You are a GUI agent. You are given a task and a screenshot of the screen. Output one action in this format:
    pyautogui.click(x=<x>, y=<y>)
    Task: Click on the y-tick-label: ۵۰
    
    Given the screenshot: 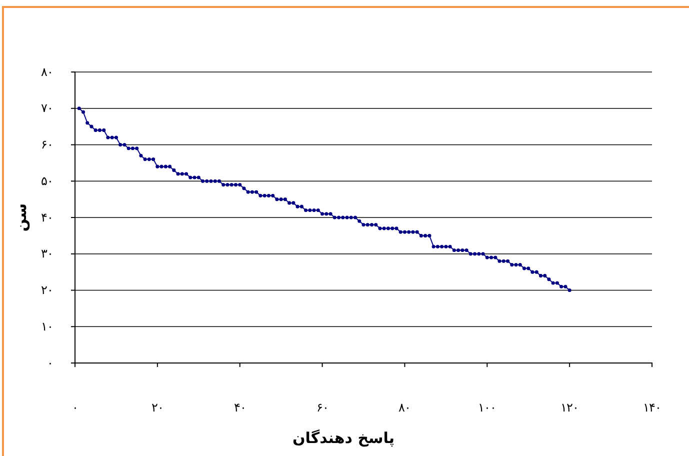 What is the action you would take?
    pyautogui.click(x=47, y=181)
    